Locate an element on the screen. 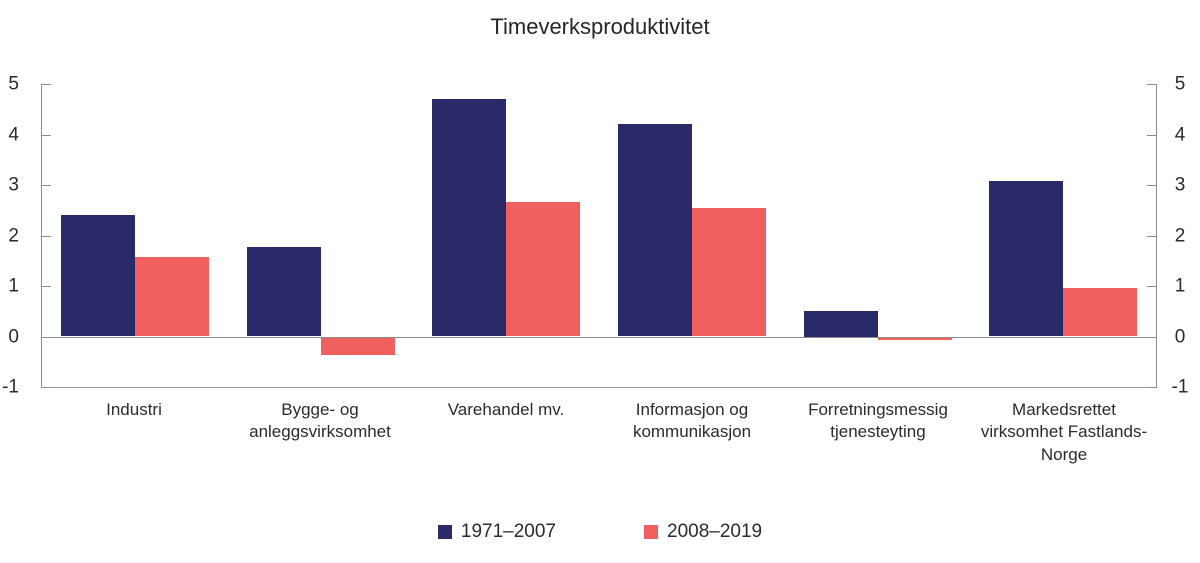 The width and height of the screenshot is (1200, 563). y-tick-label-left: 5 is located at coordinates (13, 84).